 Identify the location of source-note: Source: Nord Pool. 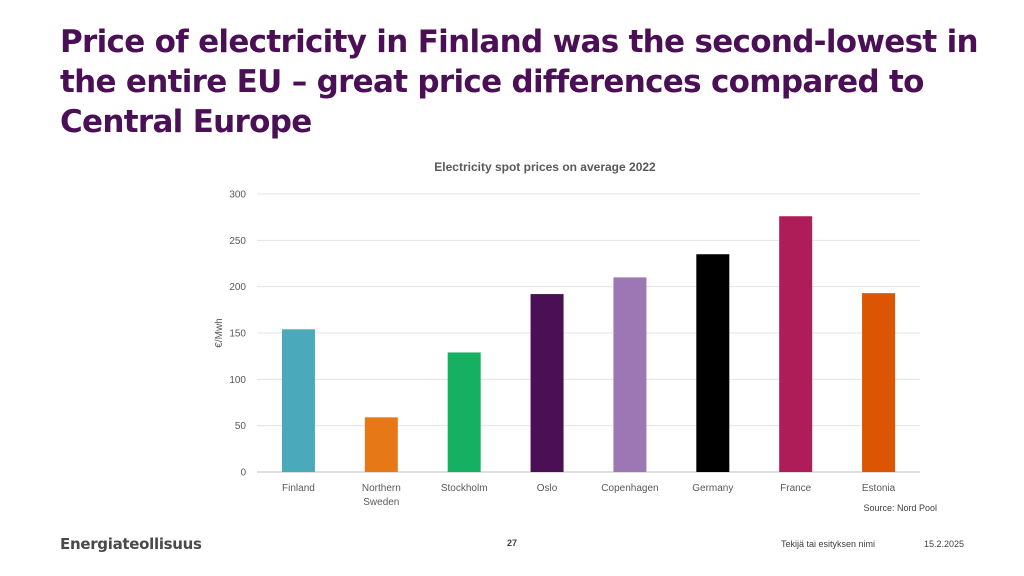
(900, 508).